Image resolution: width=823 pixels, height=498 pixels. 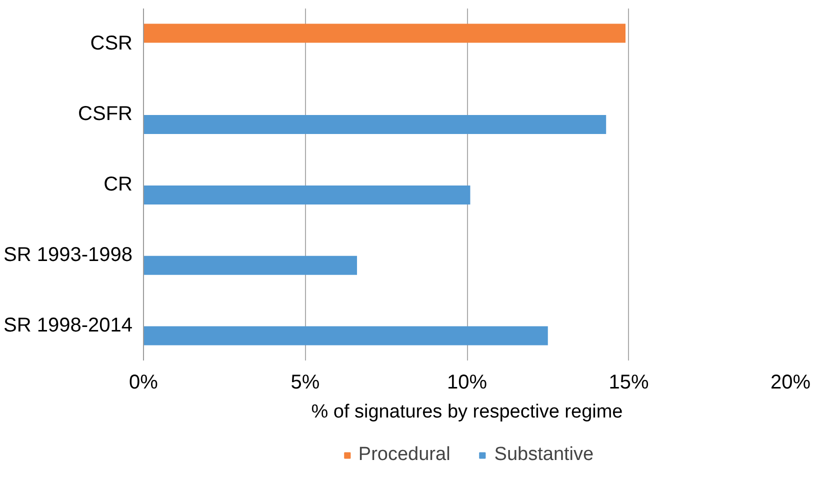 I want to click on y-tick-label: CSR, so click(x=111, y=43).